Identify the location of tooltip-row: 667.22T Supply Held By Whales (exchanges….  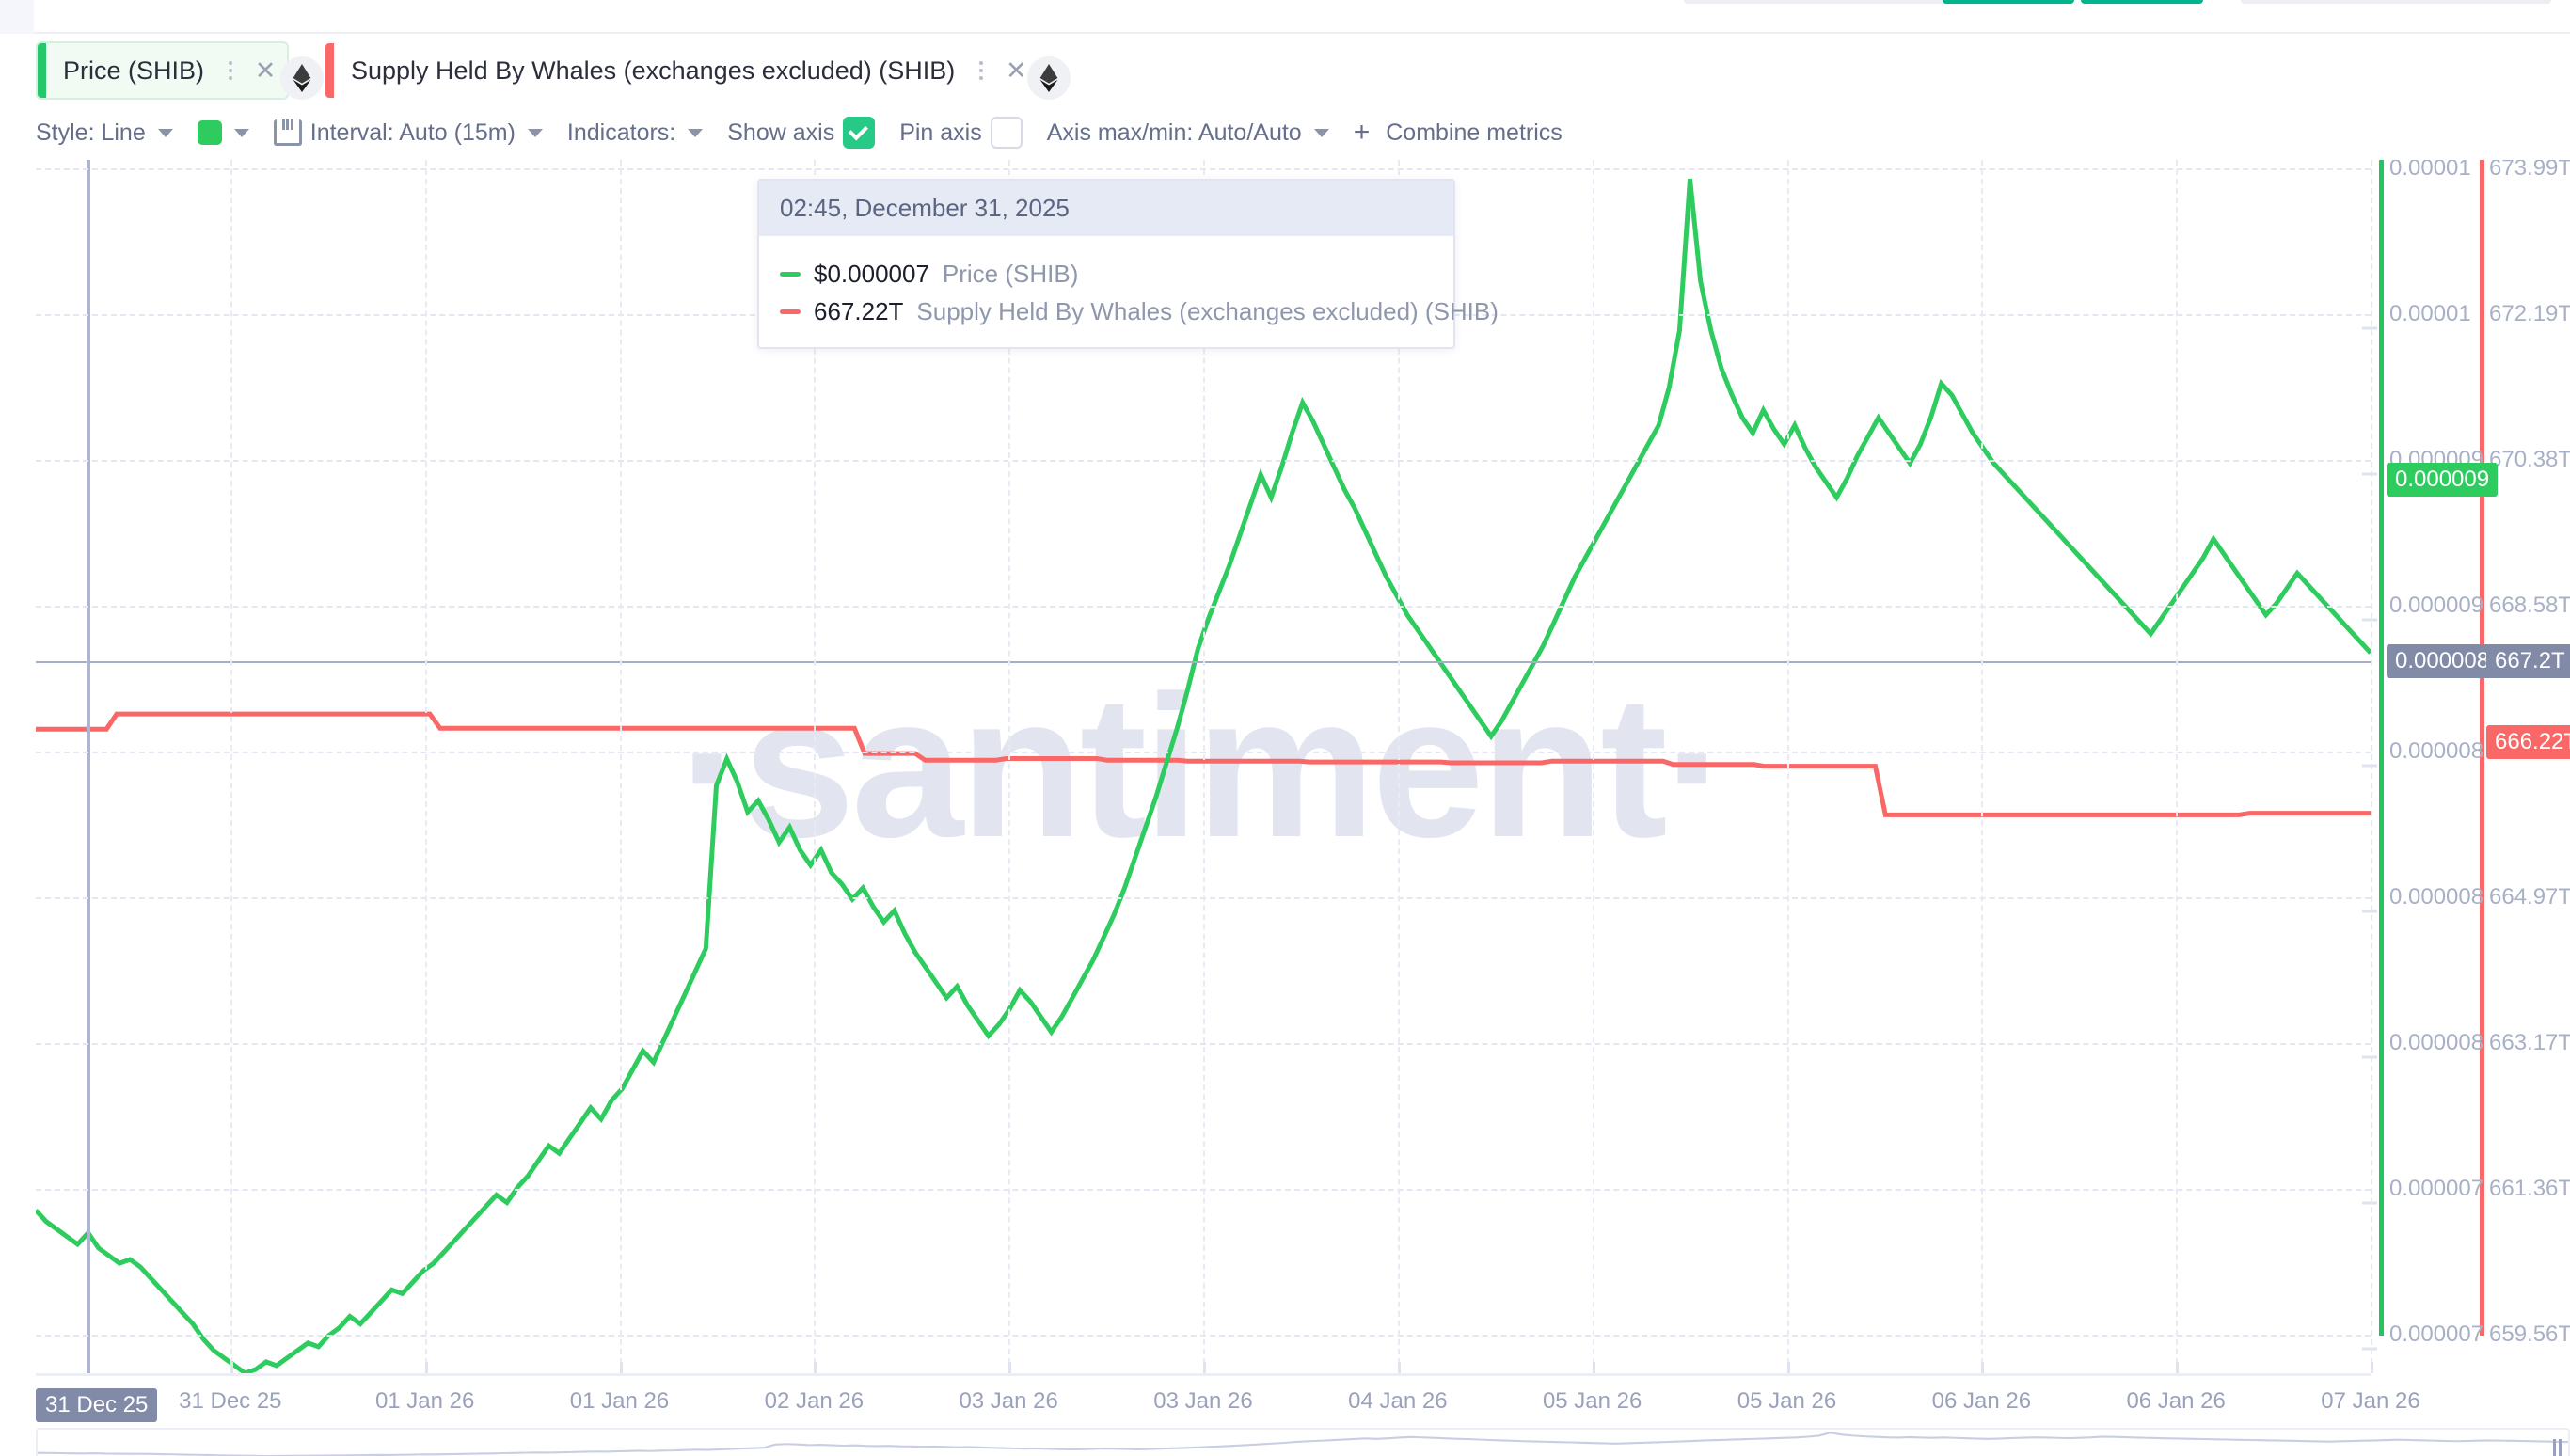
(1139, 311).